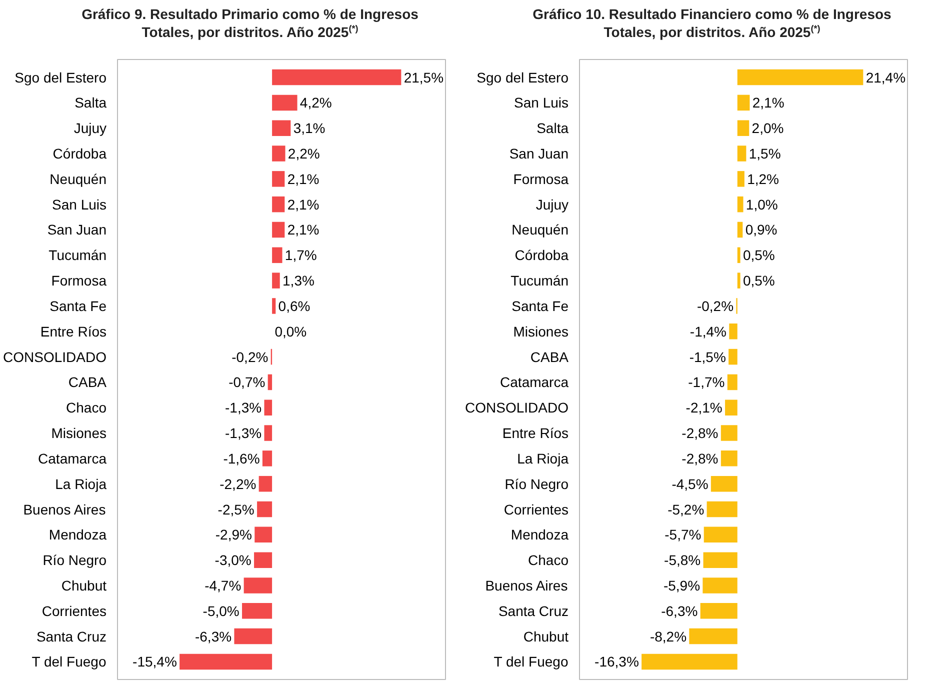  What do you see at coordinates (236, 509) in the screenshot?
I see `data-label: -2,5%` at bounding box center [236, 509].